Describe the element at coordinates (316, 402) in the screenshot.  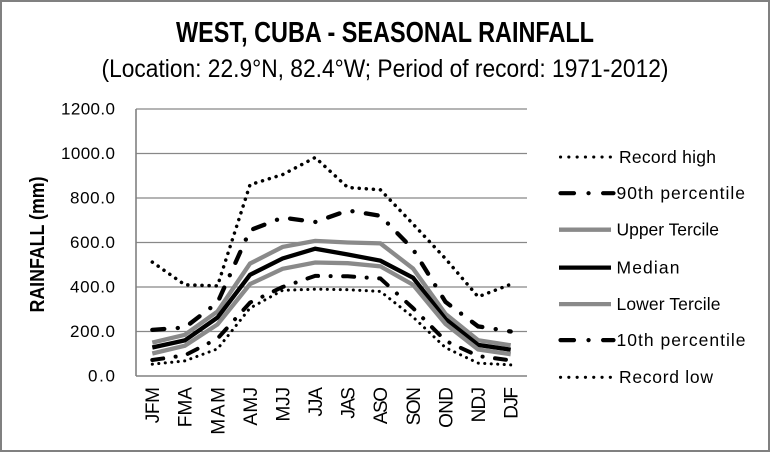
I see `svg-text: JJA` at that location.